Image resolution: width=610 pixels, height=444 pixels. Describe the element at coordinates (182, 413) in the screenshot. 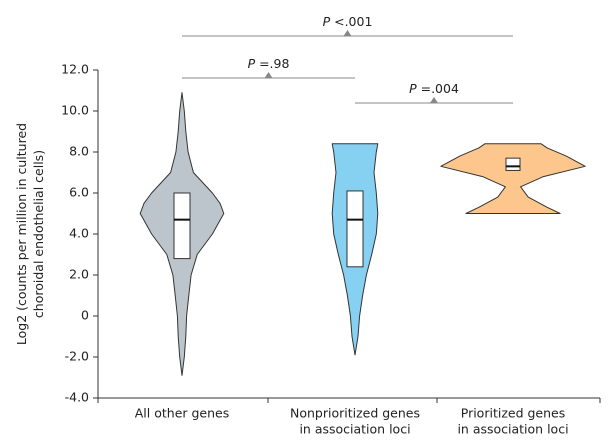

I see `x-tick-label: All other genes` at that location.